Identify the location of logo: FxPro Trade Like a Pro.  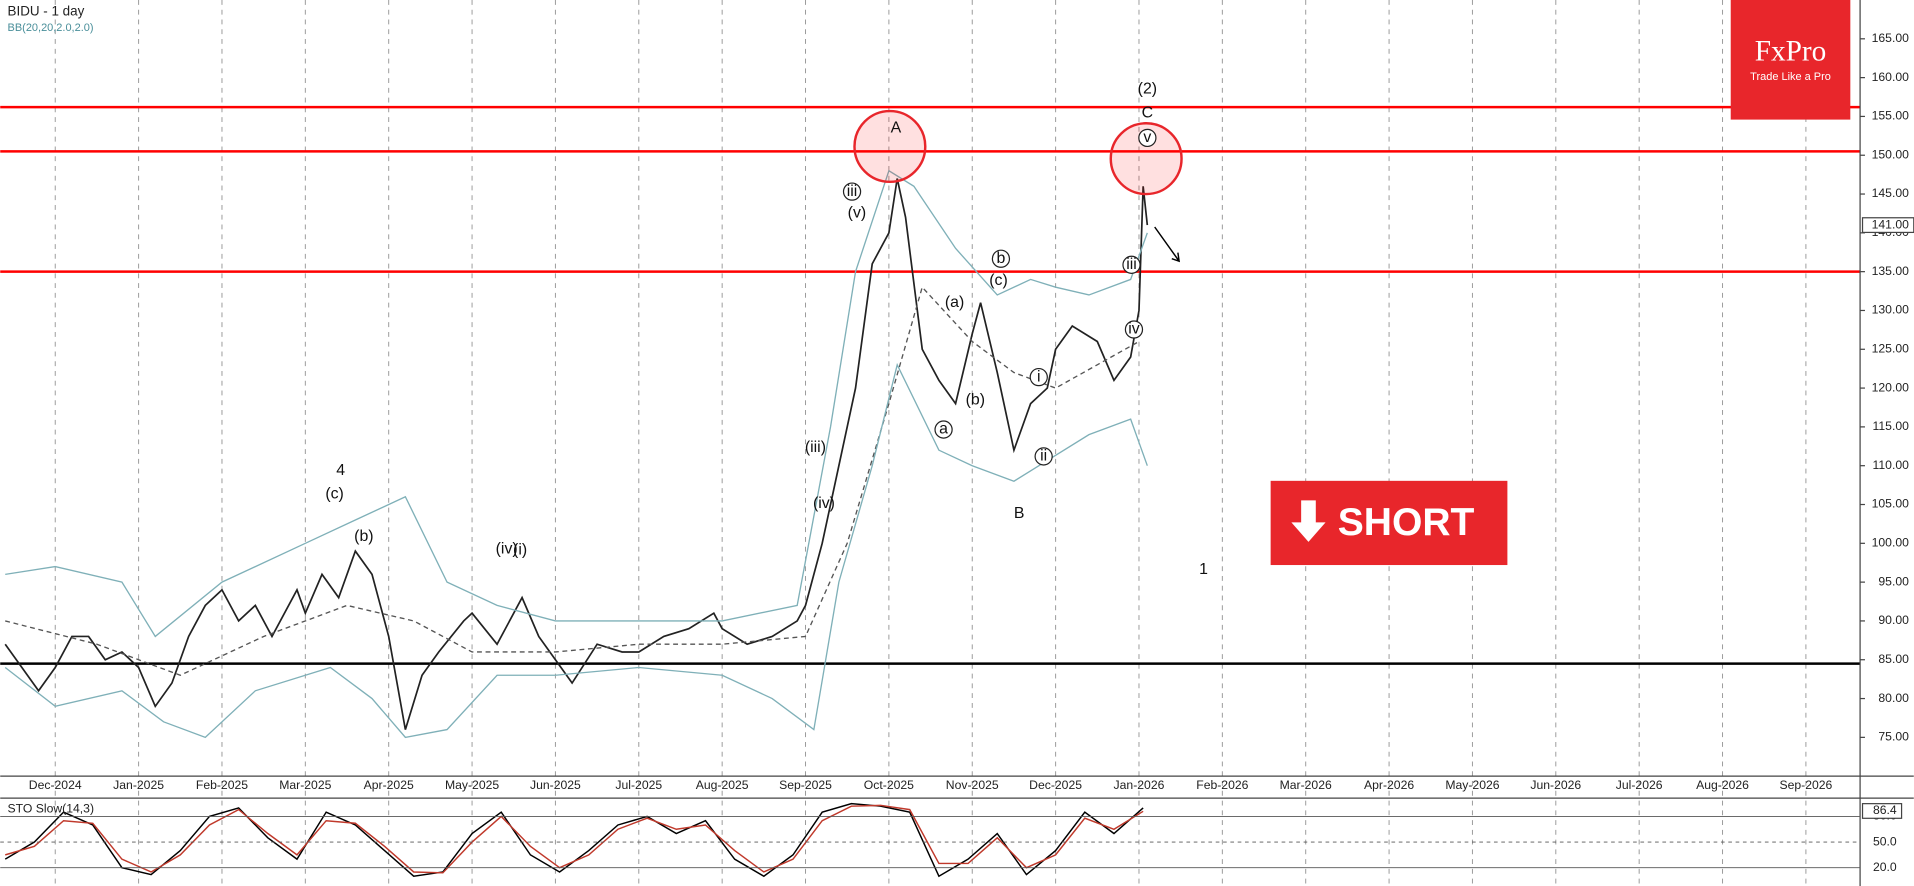
(1790, 60).